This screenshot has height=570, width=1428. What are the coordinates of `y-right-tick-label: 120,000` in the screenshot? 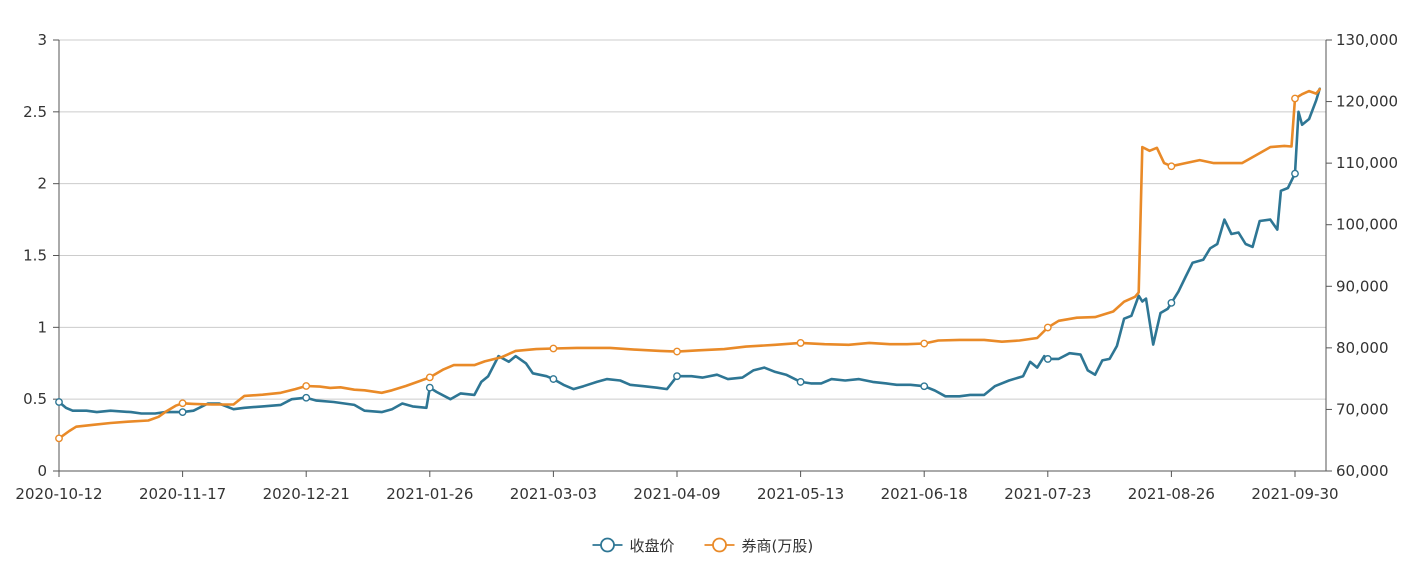 It's located at (1367, 102).